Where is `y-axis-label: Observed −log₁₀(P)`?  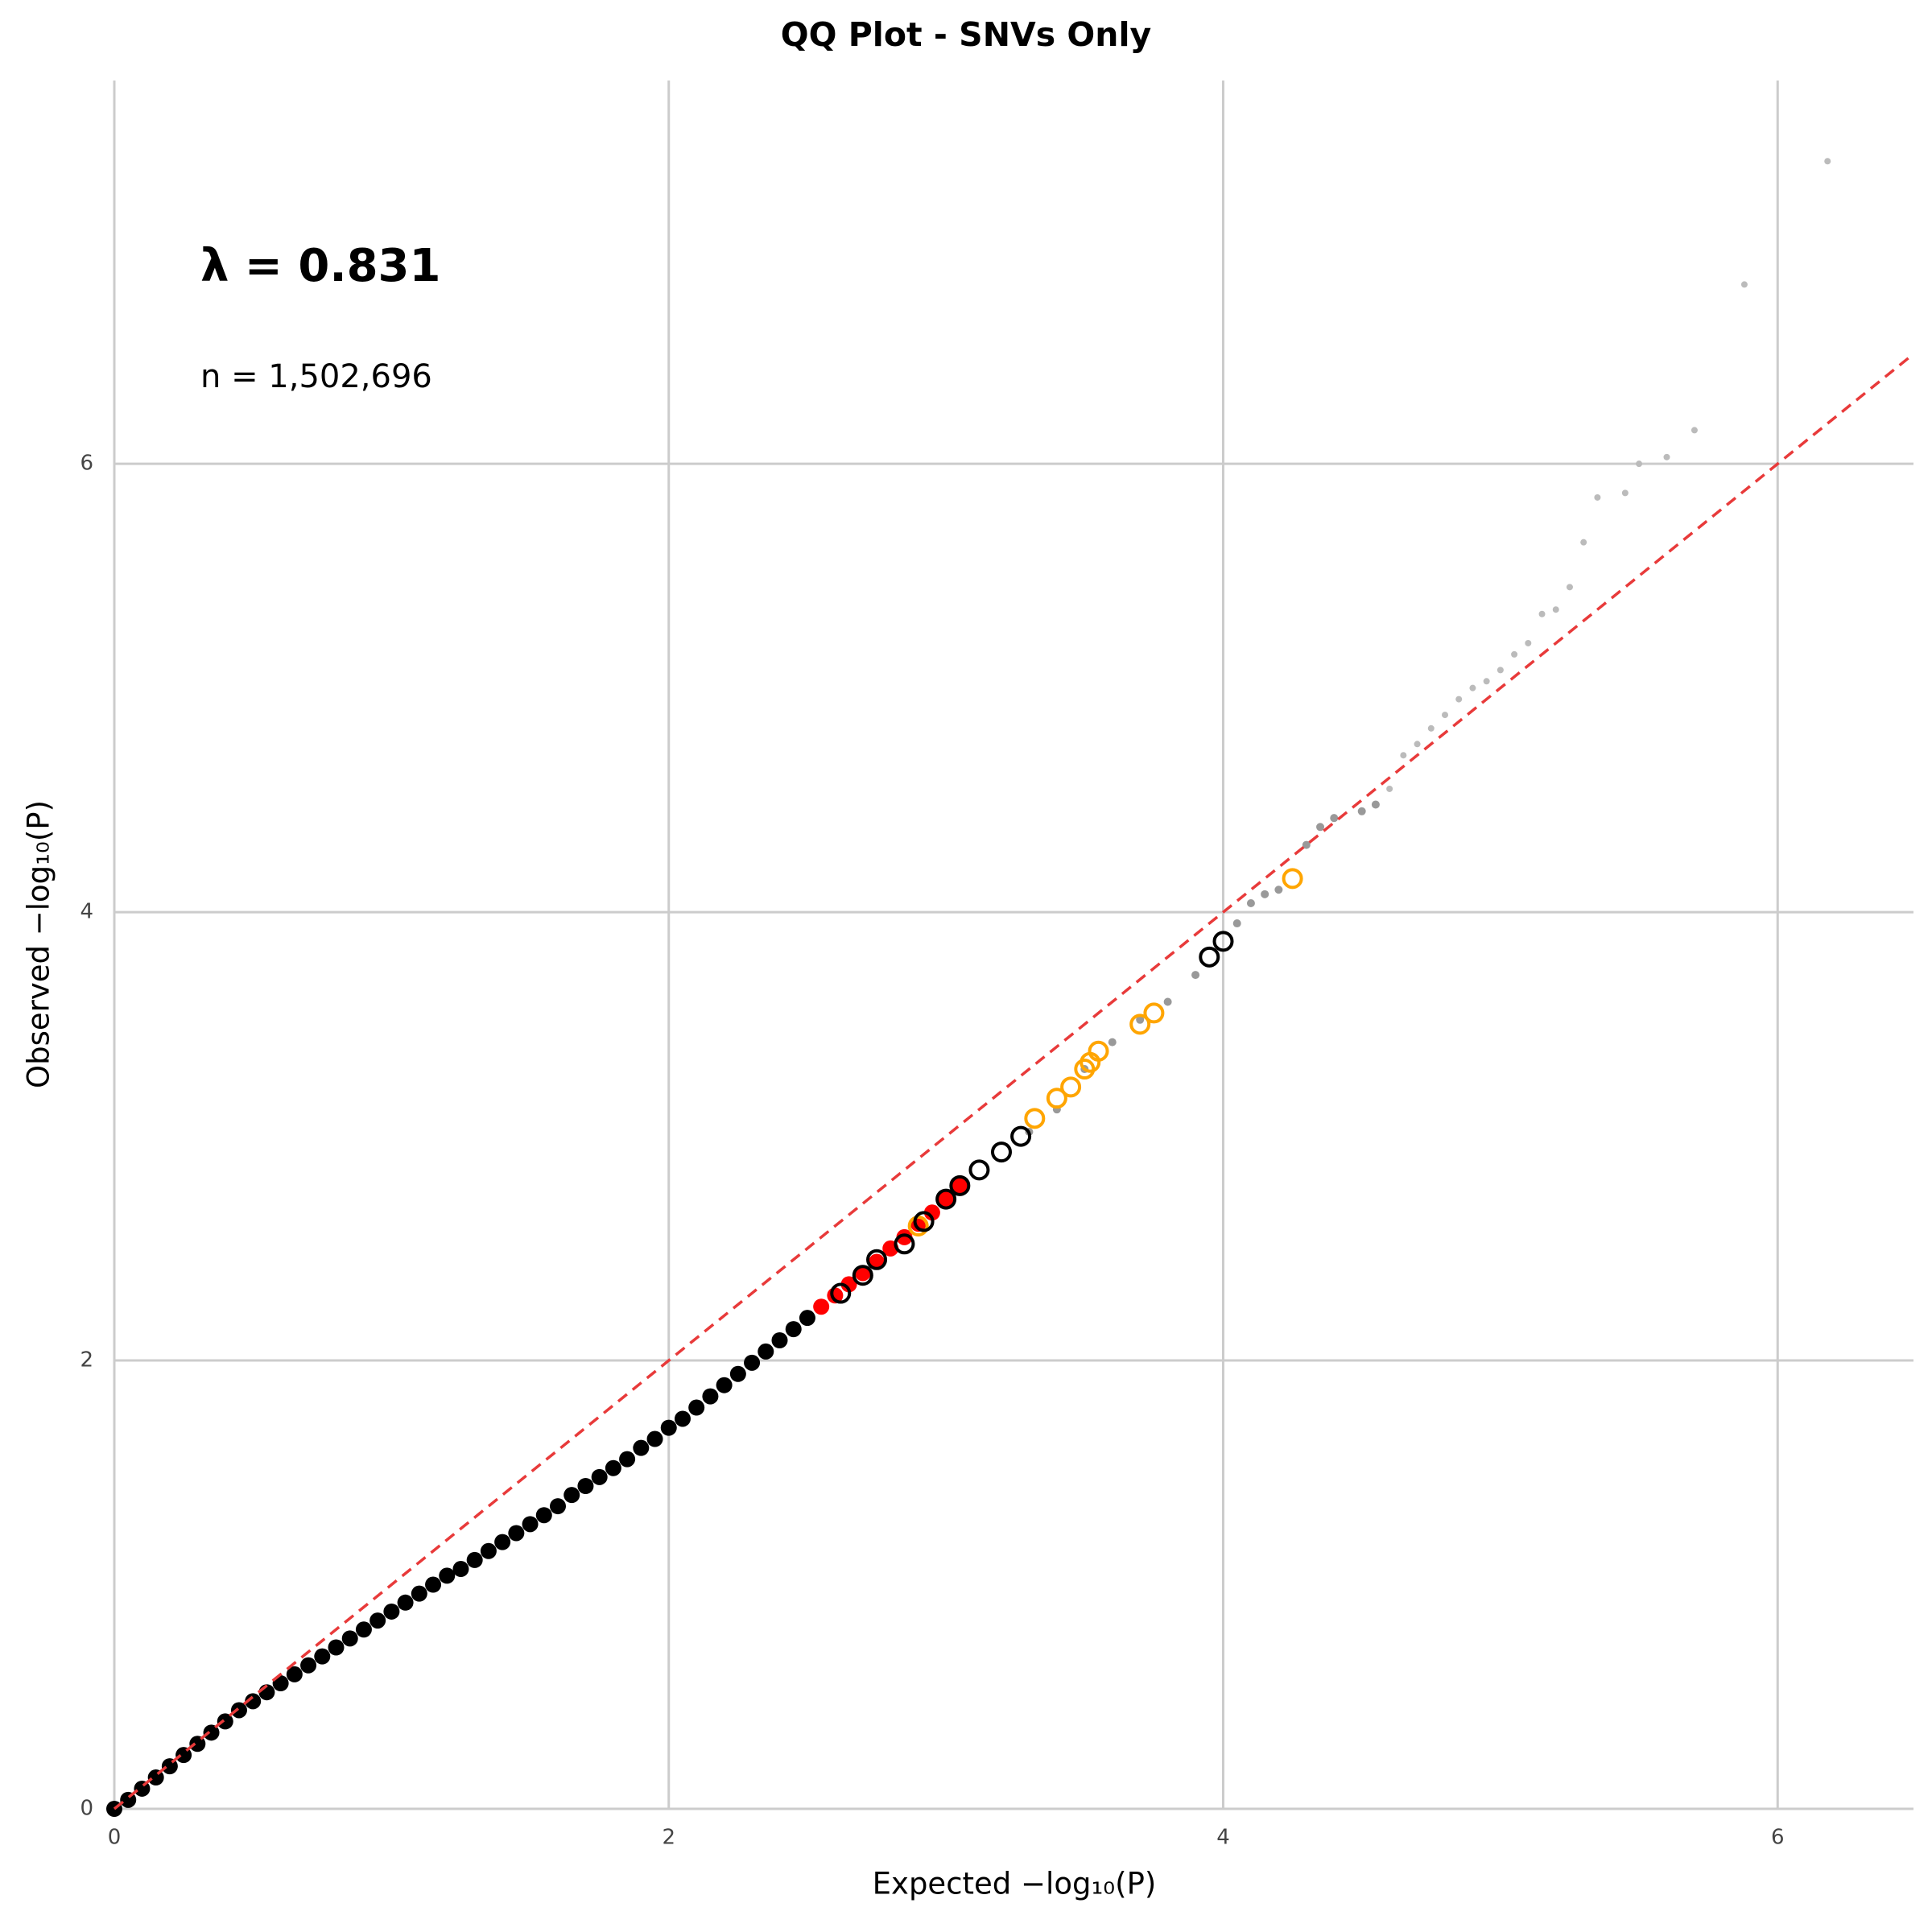 y-axis-label: Observed −log₁₀(P) is located at coordinates (39, 944).